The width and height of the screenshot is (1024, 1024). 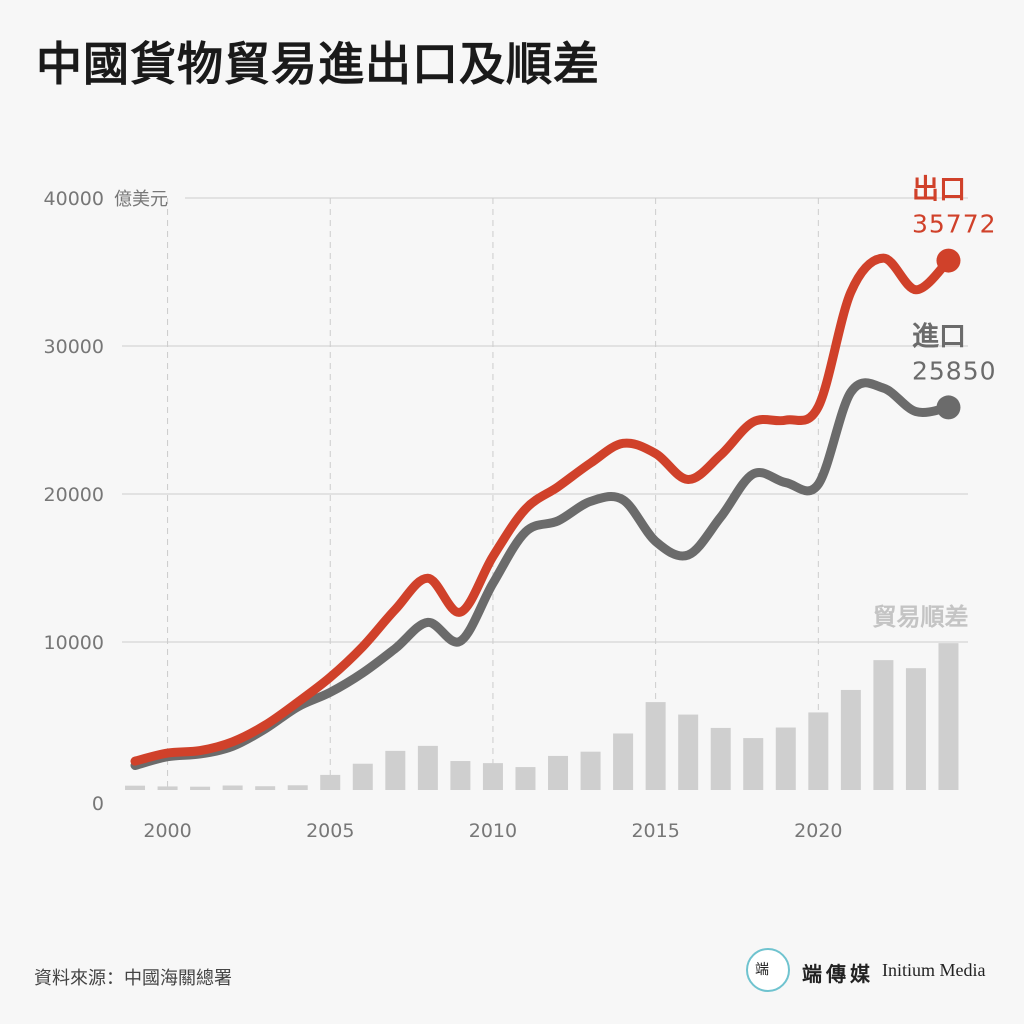 What do you see at coordinates (74, 495) in the screenshot?
I see `y-tick-label: 20000` at bounding box center [74, 495].